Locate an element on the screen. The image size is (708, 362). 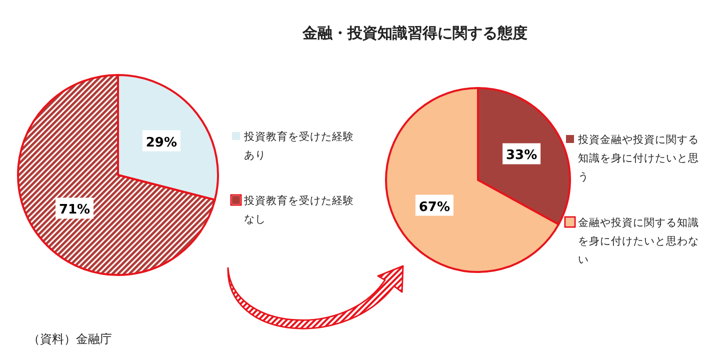
text: （資料）金融庁 is located at coordinates (70, 339).